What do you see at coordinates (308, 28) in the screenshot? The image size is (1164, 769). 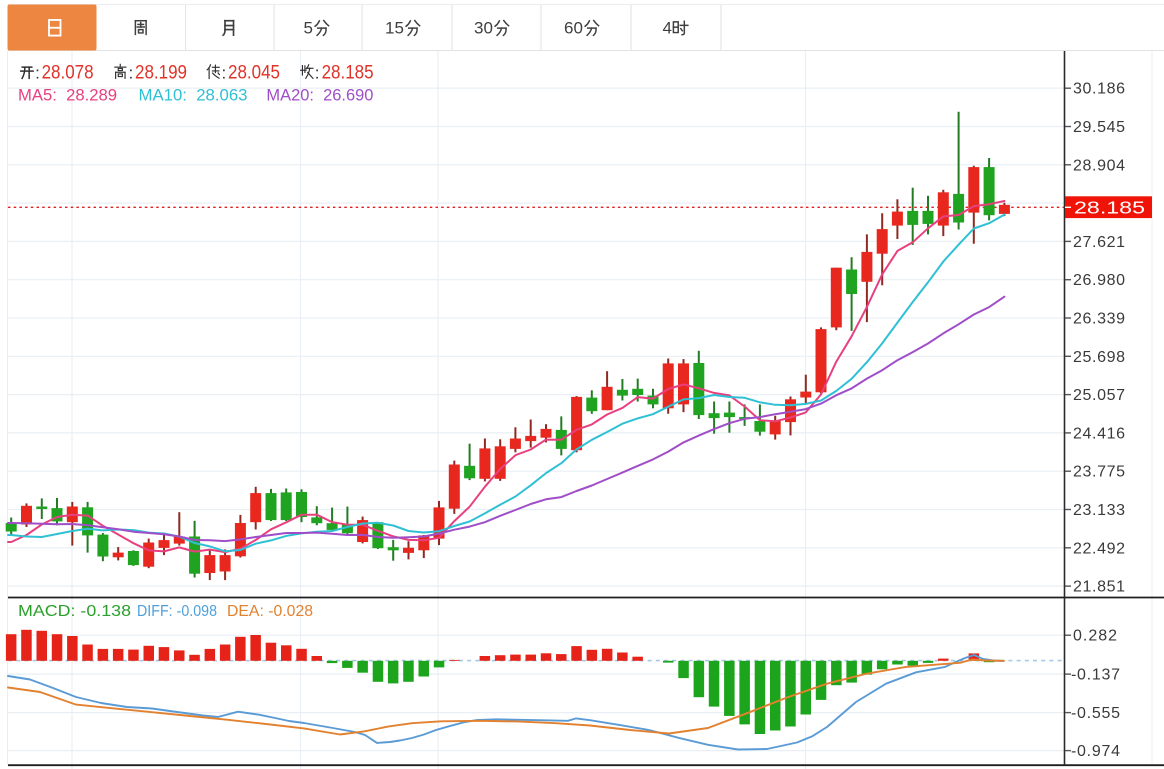 I see `svg-text: 5` at bounding box center [308, 28].